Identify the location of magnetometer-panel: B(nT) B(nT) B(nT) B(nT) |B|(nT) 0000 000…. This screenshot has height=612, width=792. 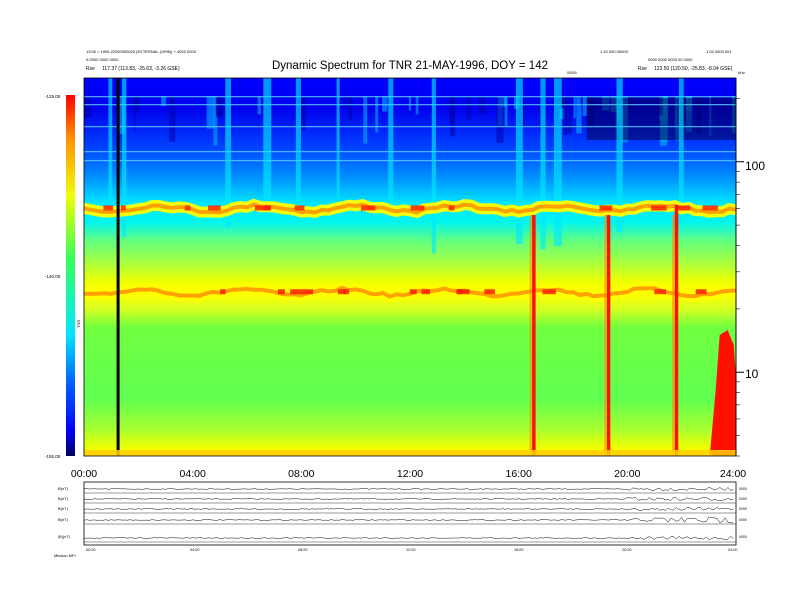
(400, 519).